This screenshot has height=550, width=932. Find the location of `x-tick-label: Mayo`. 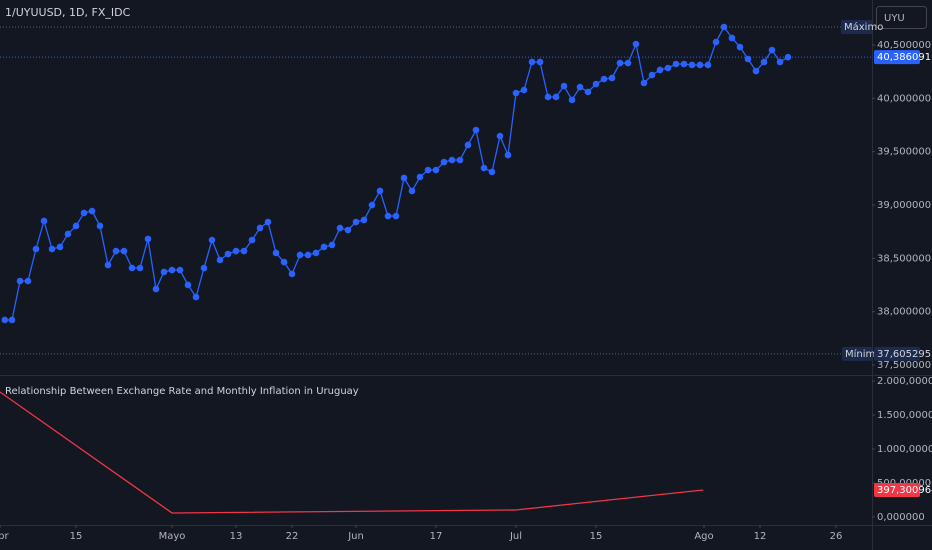

x-tick-label: Mayo is located at coordinates (172, 536).